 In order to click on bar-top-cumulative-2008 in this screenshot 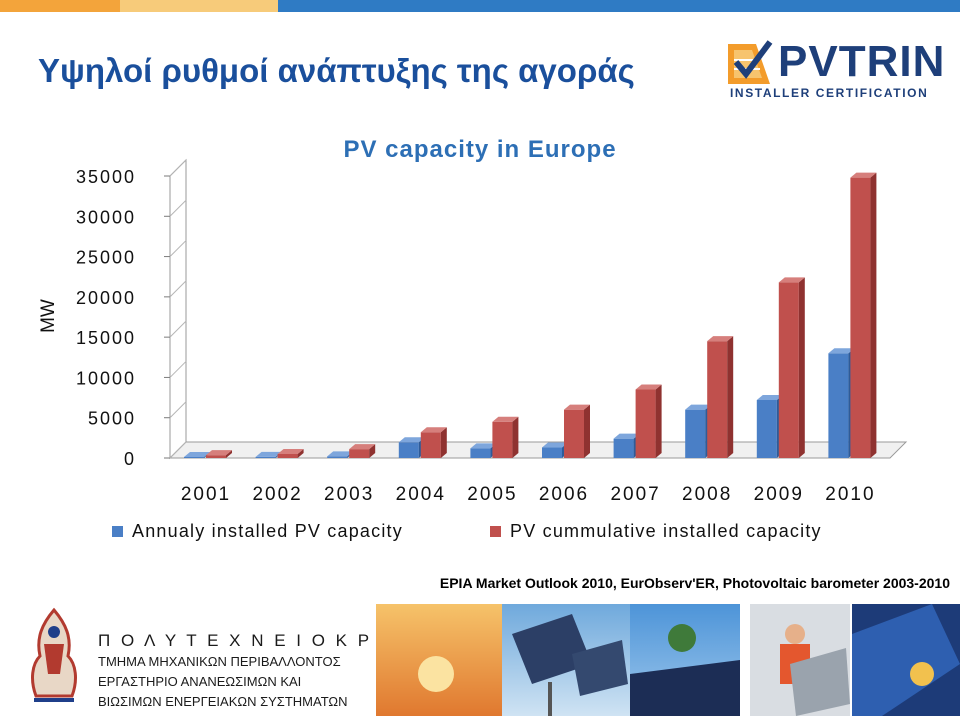, I will do `click(720, 339)`.